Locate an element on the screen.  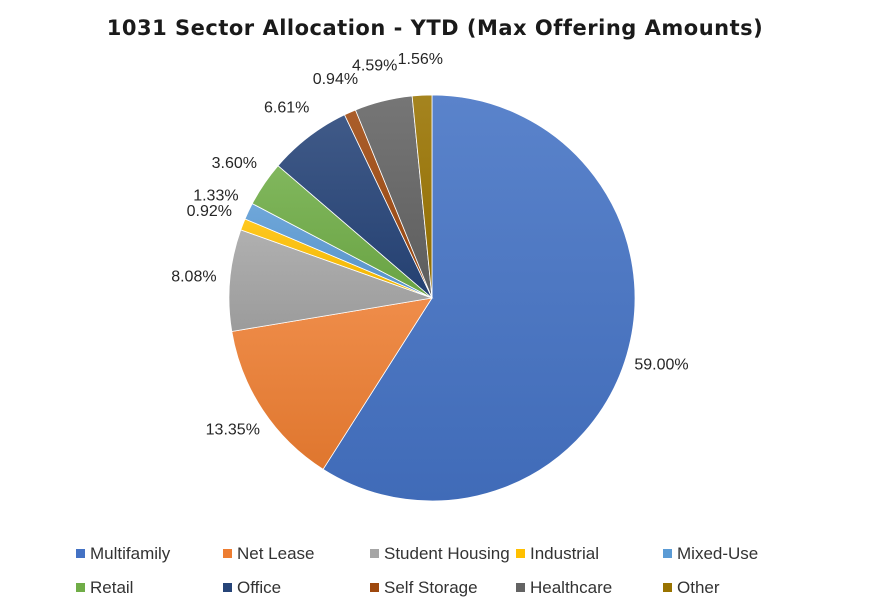
legend-label: Net Lease is located at coordinates (276, 553).